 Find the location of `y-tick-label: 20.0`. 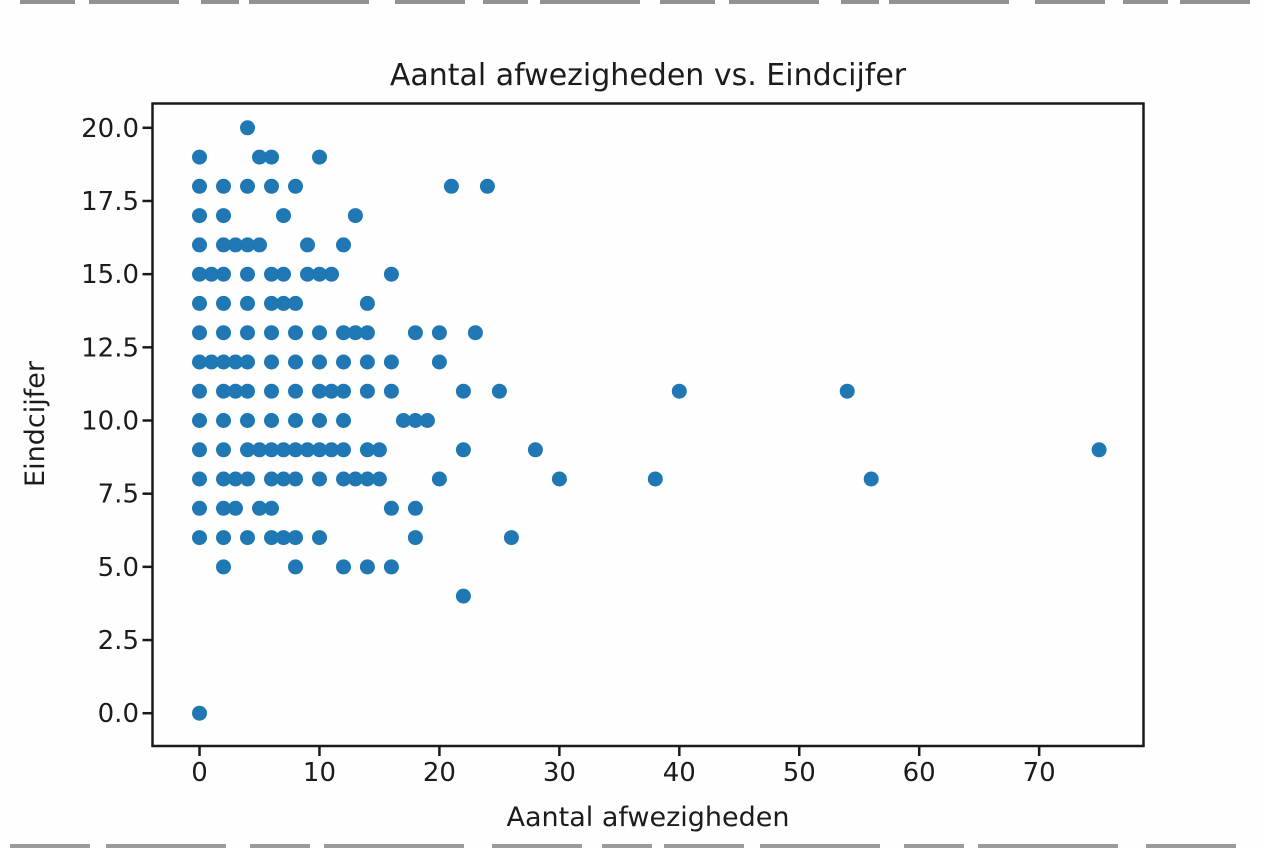

y-tick-label: 20.0 is located at coordinates (110, 129).